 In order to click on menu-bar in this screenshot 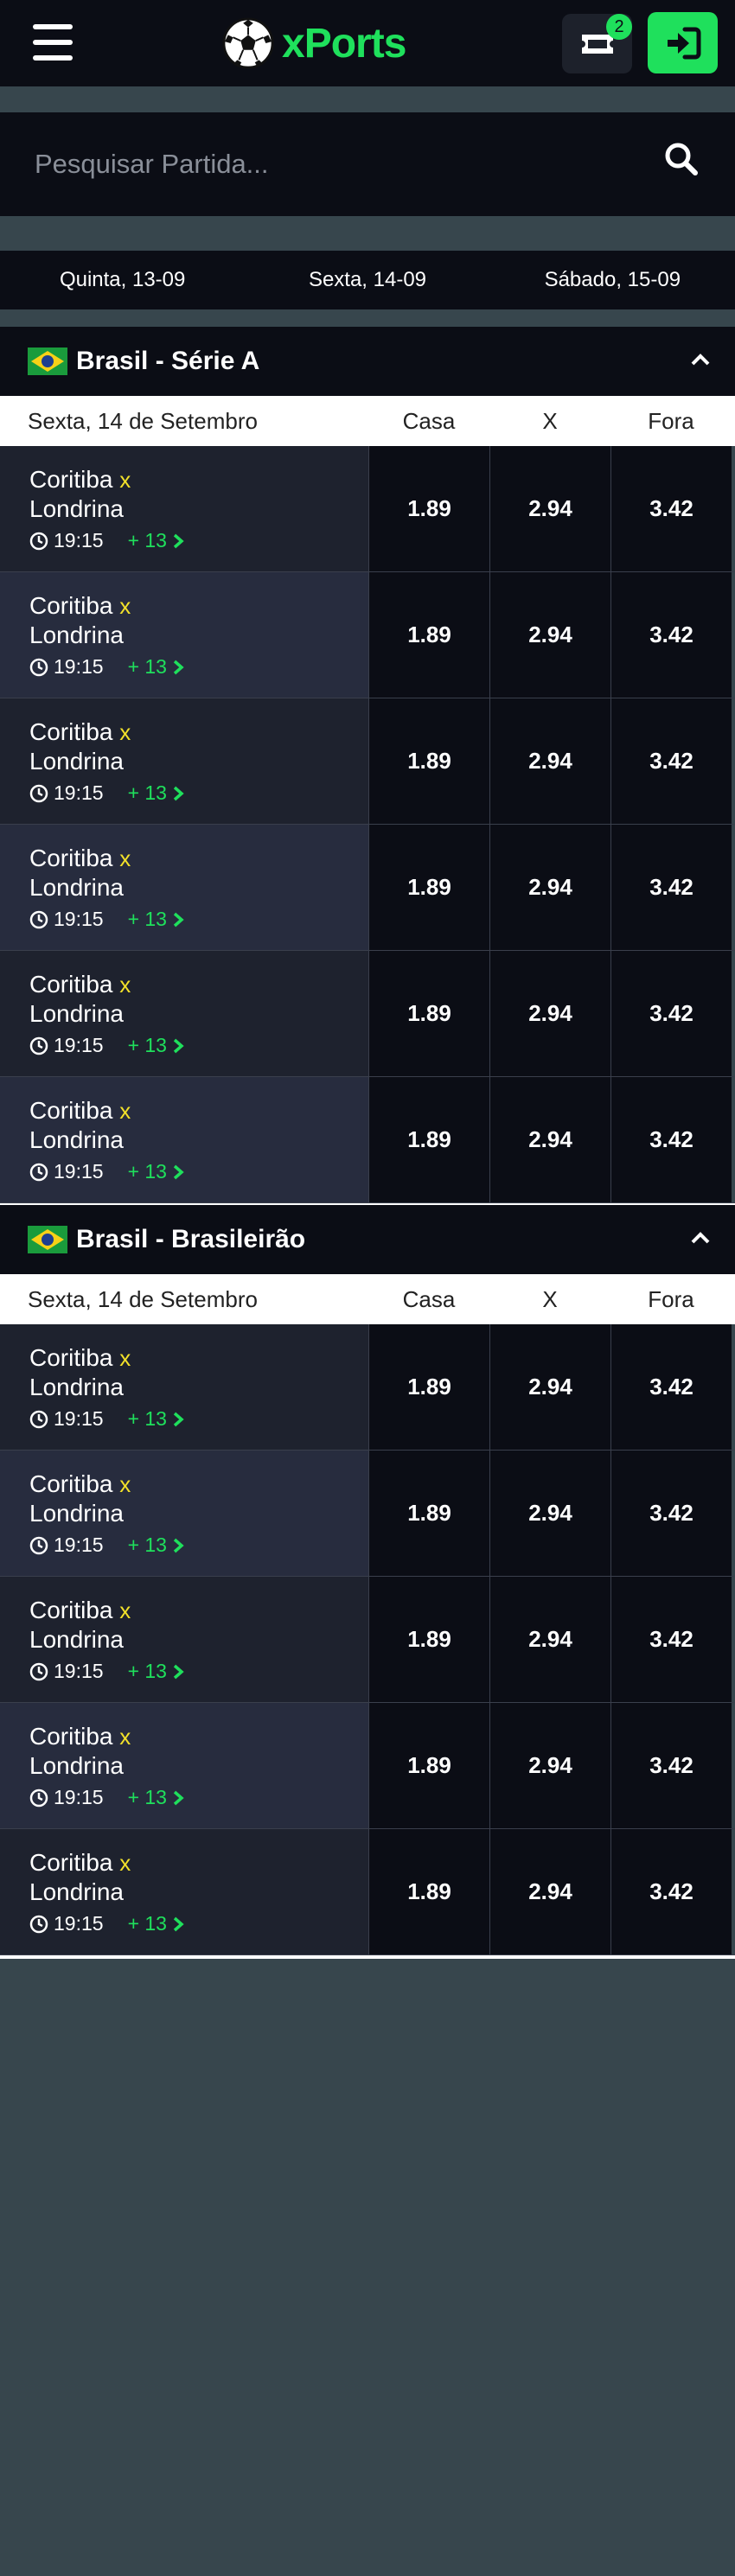, I will do `click(53, 42)`.